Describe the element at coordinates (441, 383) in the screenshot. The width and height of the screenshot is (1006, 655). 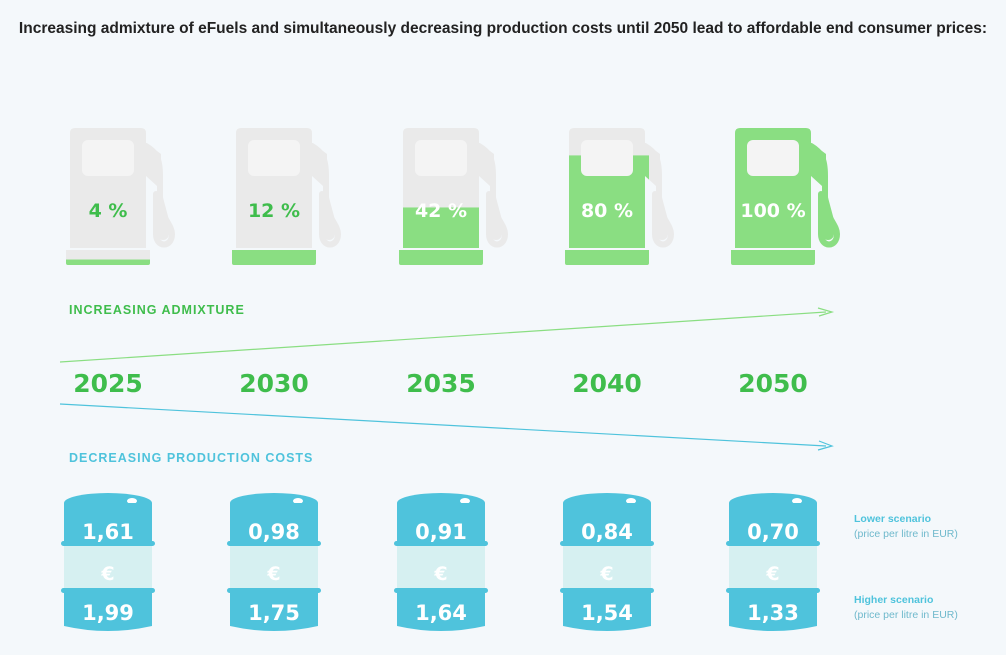
I see `year-label: 2035` at that location.